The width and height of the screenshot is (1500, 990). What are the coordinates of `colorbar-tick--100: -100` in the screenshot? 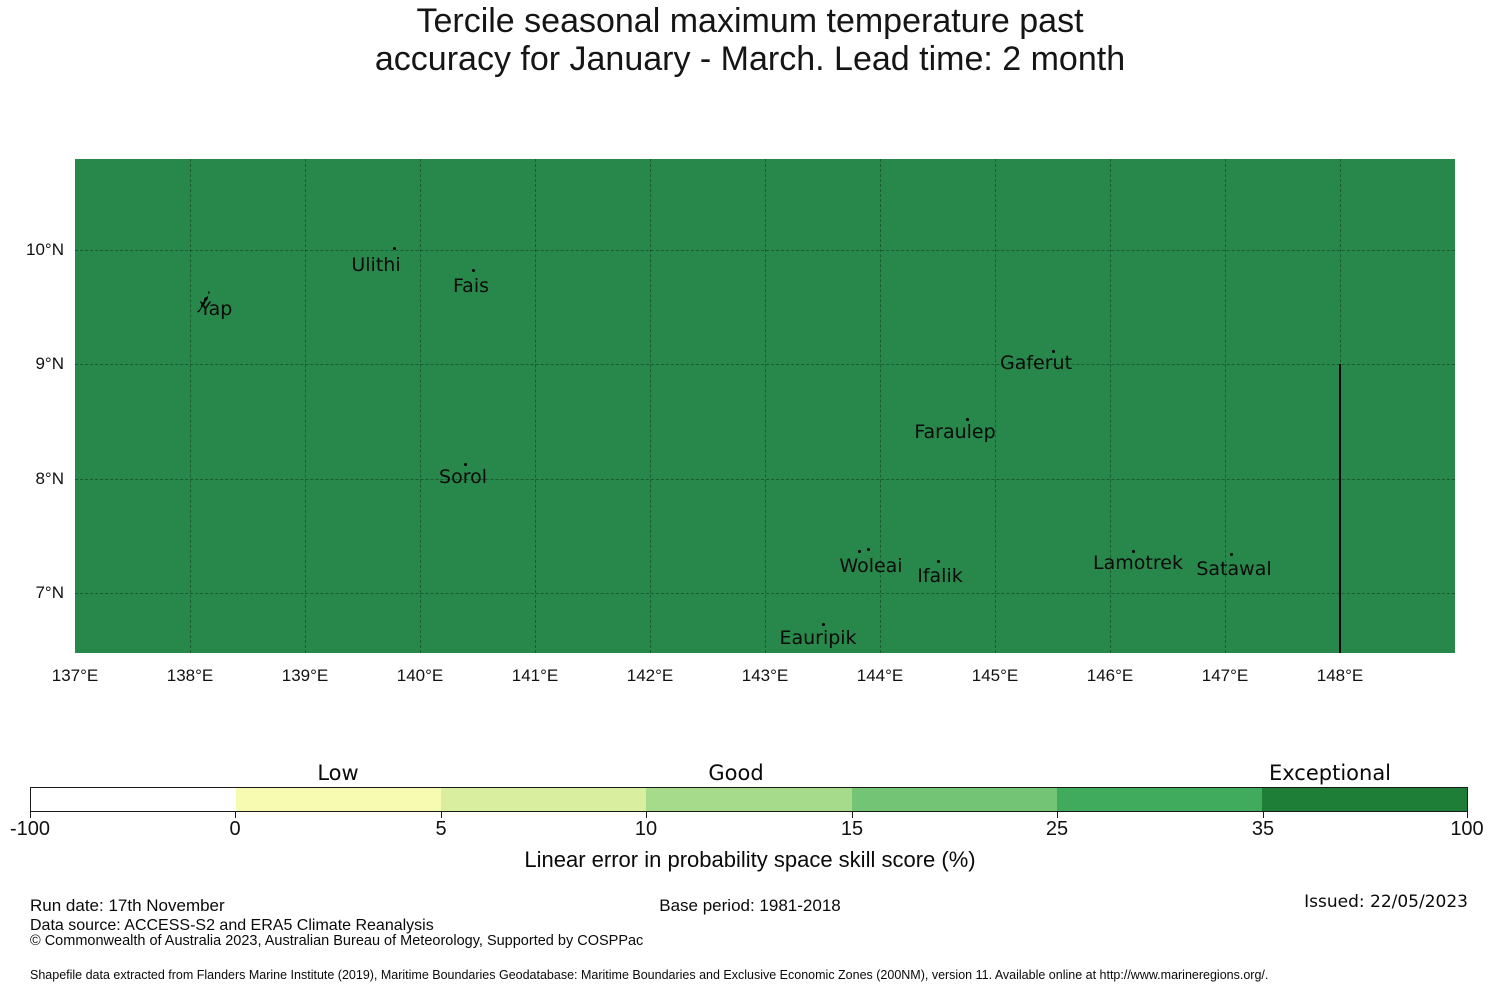 It's located at (30, 829).